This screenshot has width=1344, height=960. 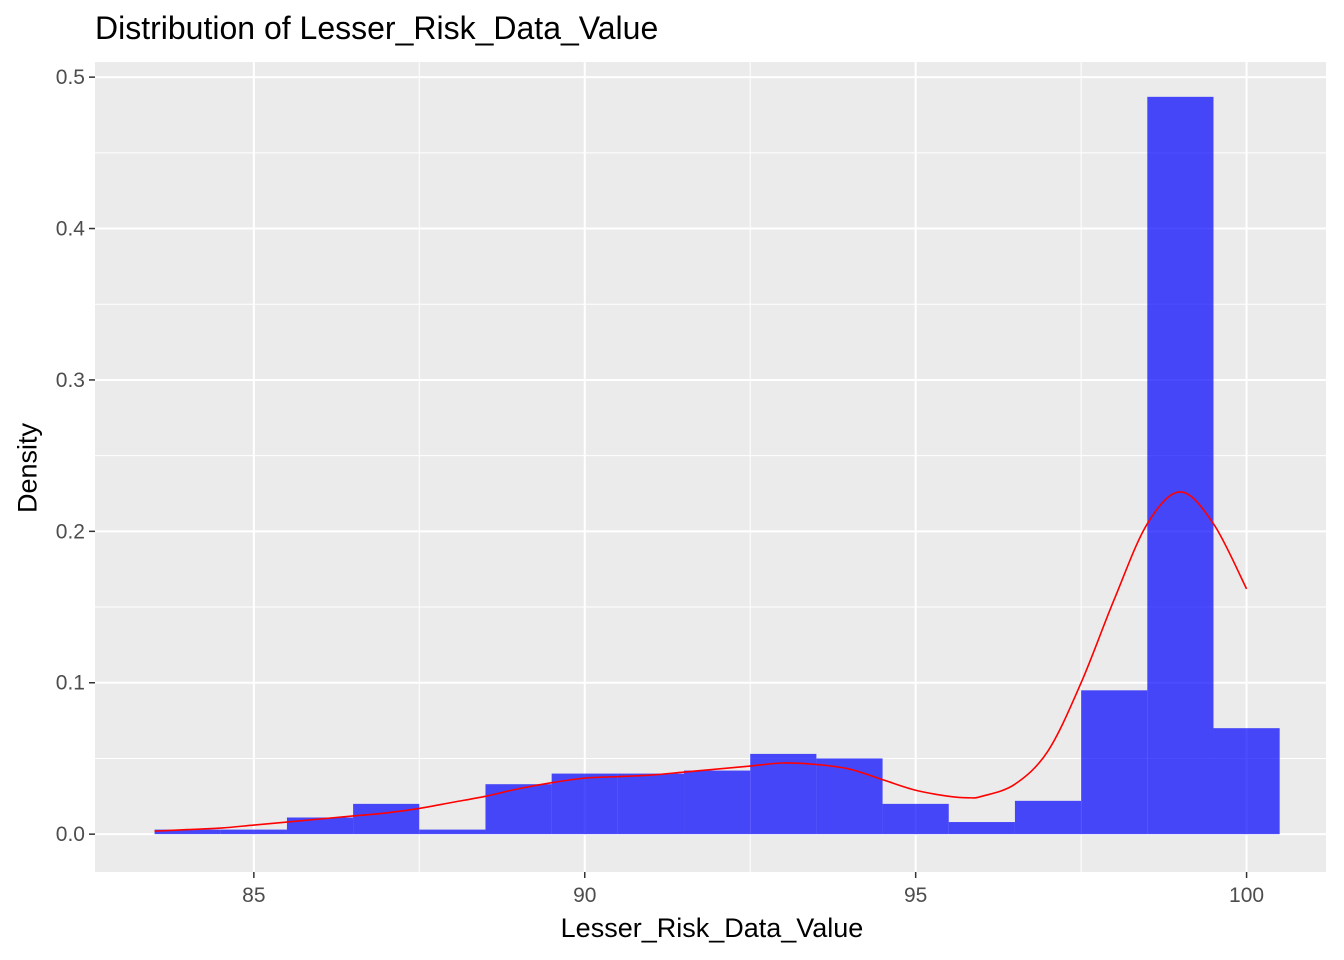 What do you see at coordinates (70, 531) in the screenshot?
I see `y-tick-label: 0.2` at bounding box center [70, 531].